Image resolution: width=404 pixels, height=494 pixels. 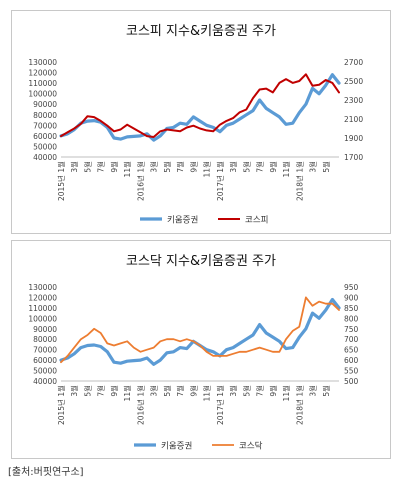 I want to click on kospi-x-tick-label: 2015년 1월, so click(x=61, y=181).